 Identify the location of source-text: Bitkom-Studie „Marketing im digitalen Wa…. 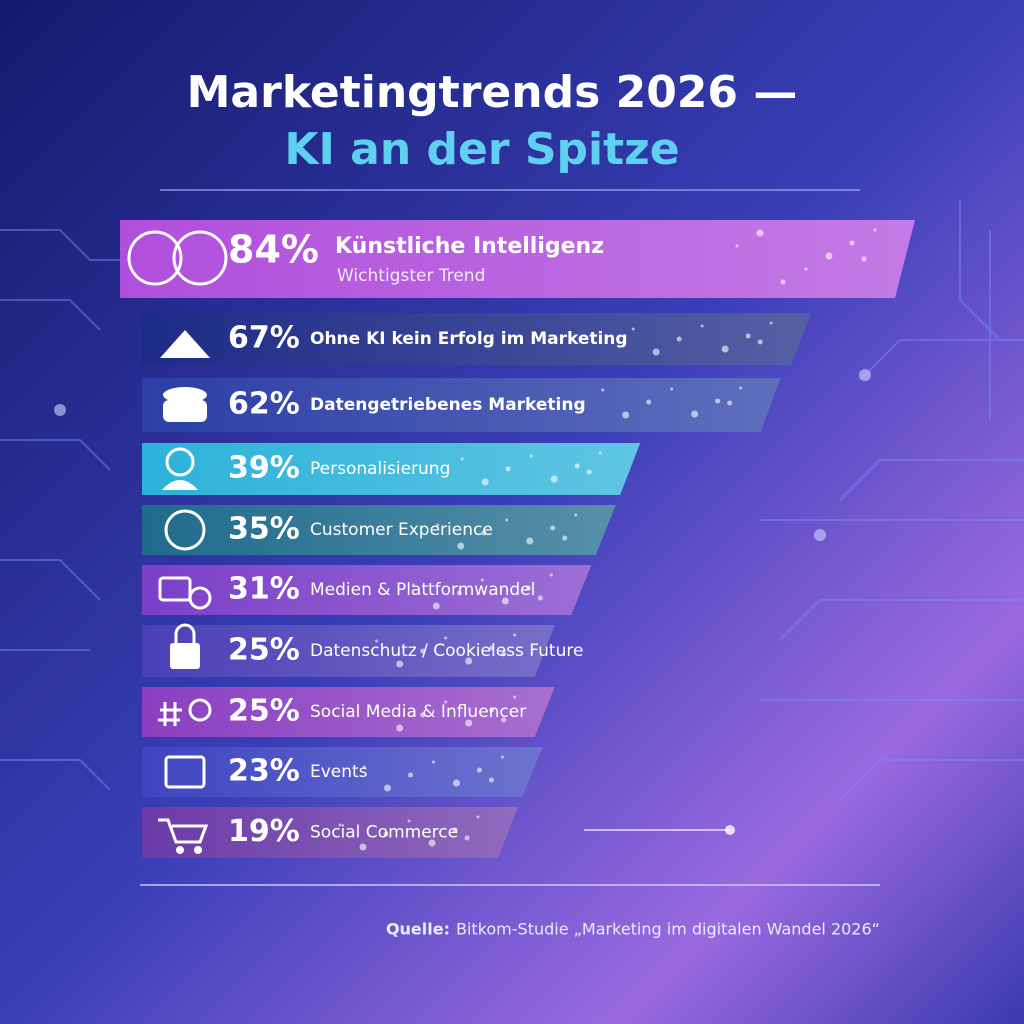
(668, 929).